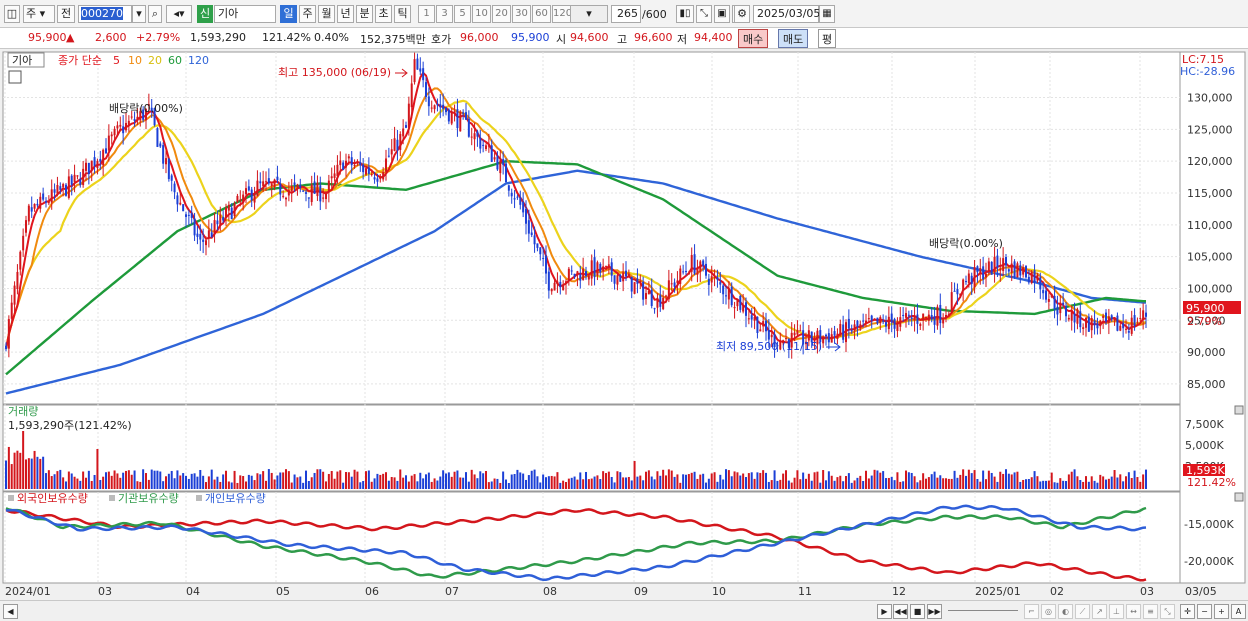 The height and width of the screenshot is (621, 1248). What do you see at coordinates (1210, 288) in the screenshot?
I see `price-tick-label: 100,000` at bounding box center [1210, 288].